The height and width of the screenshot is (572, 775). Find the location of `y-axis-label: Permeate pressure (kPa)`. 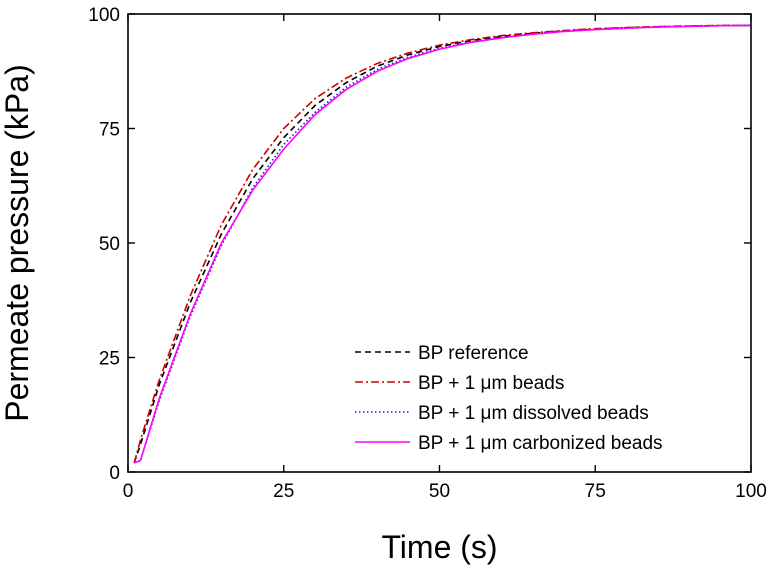

y-axis-label: Permeate pressure (kPa) is located at coordinates (17, 242).